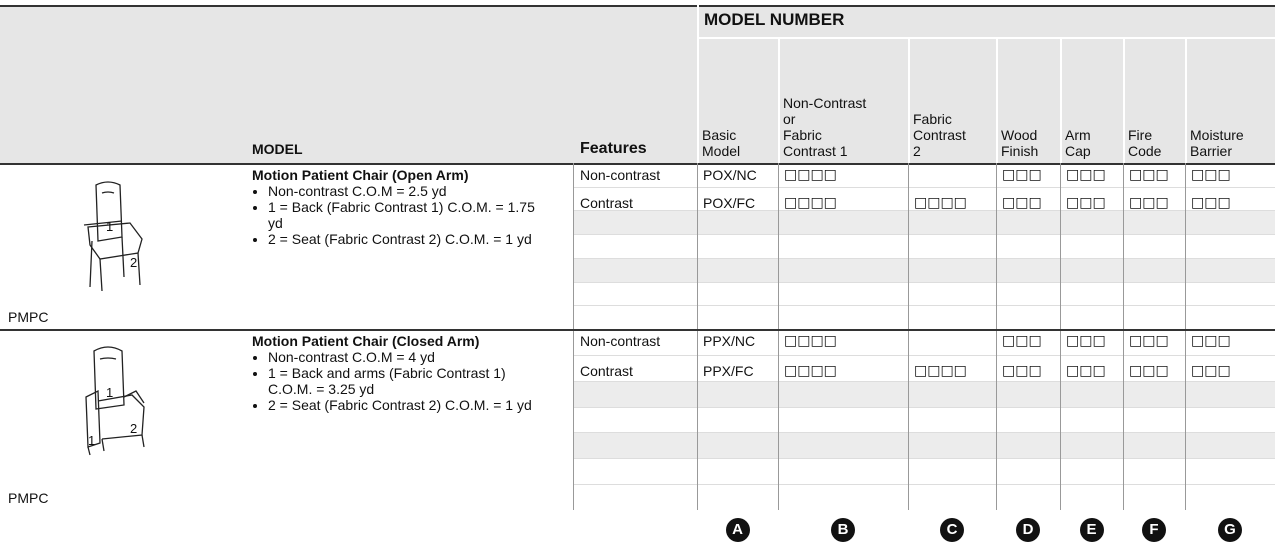 This screenshot has height=548, width=1275. I want to click on column-letter: A, so click(737, 530).